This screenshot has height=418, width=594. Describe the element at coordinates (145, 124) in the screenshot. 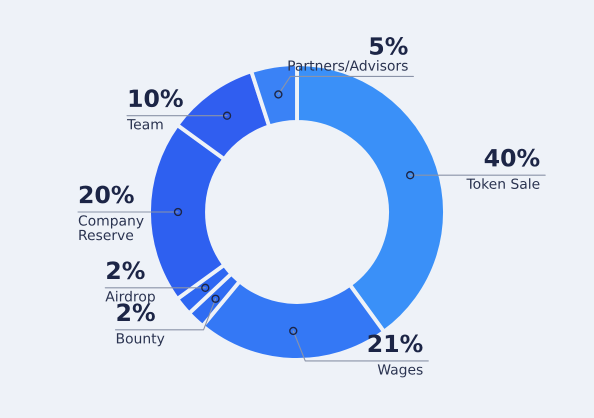

I see `slice-label: Team` at that location.